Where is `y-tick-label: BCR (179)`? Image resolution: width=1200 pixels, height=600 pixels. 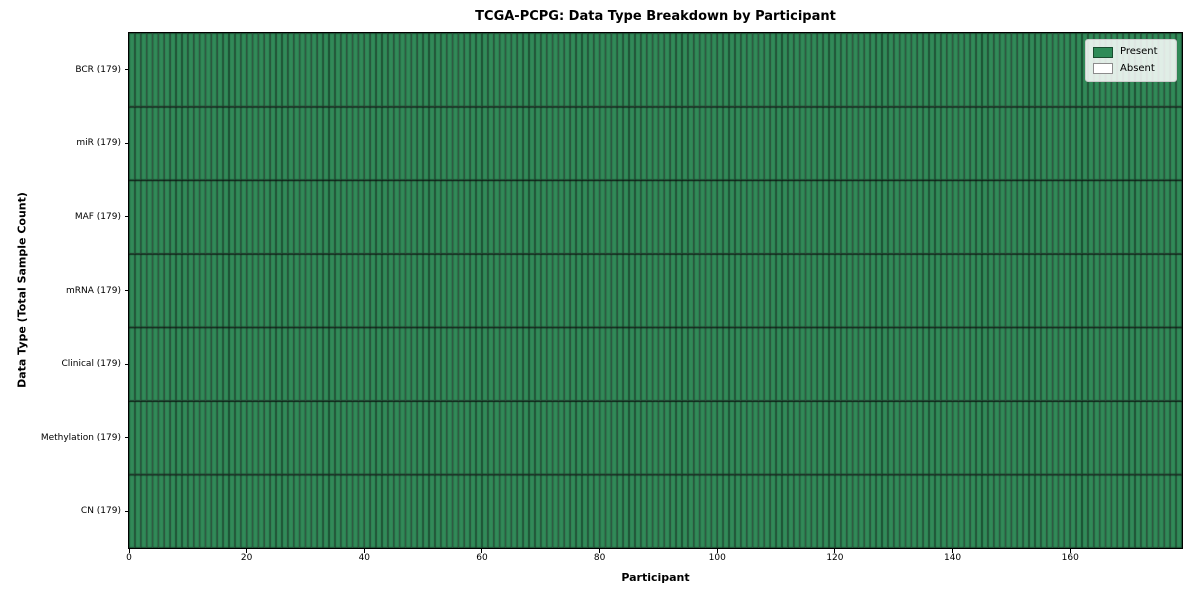
y-tick-label: BCR (179) is located at coordinates (98, 69).